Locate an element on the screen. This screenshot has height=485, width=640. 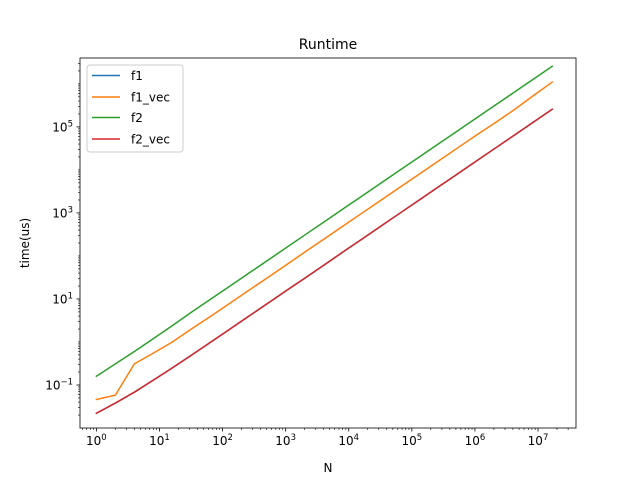
legend: f1 f1_vec f2 f2_vec is located at coordinates (135, 108).